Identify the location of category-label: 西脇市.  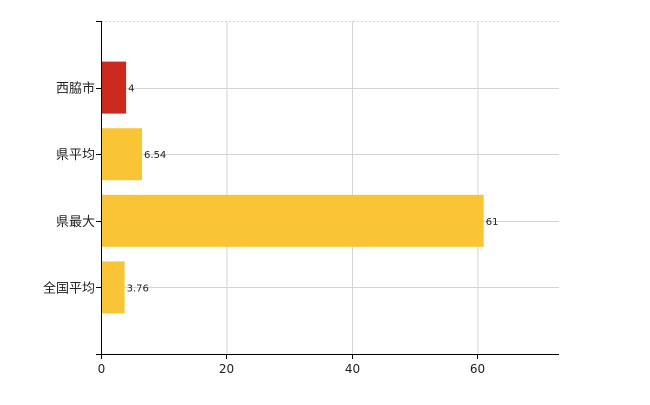
(75, 89).